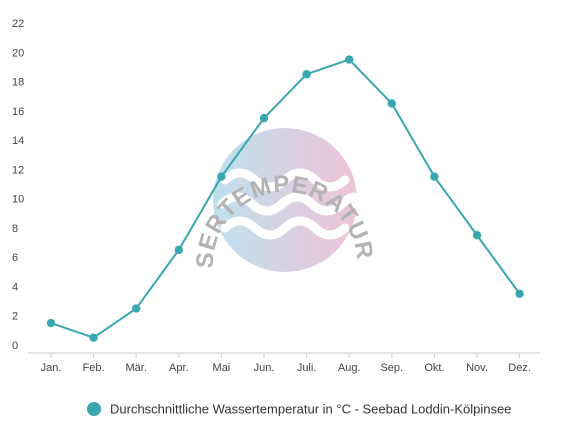  I want to click on x-tick-label: Sep., so click(391, 368).